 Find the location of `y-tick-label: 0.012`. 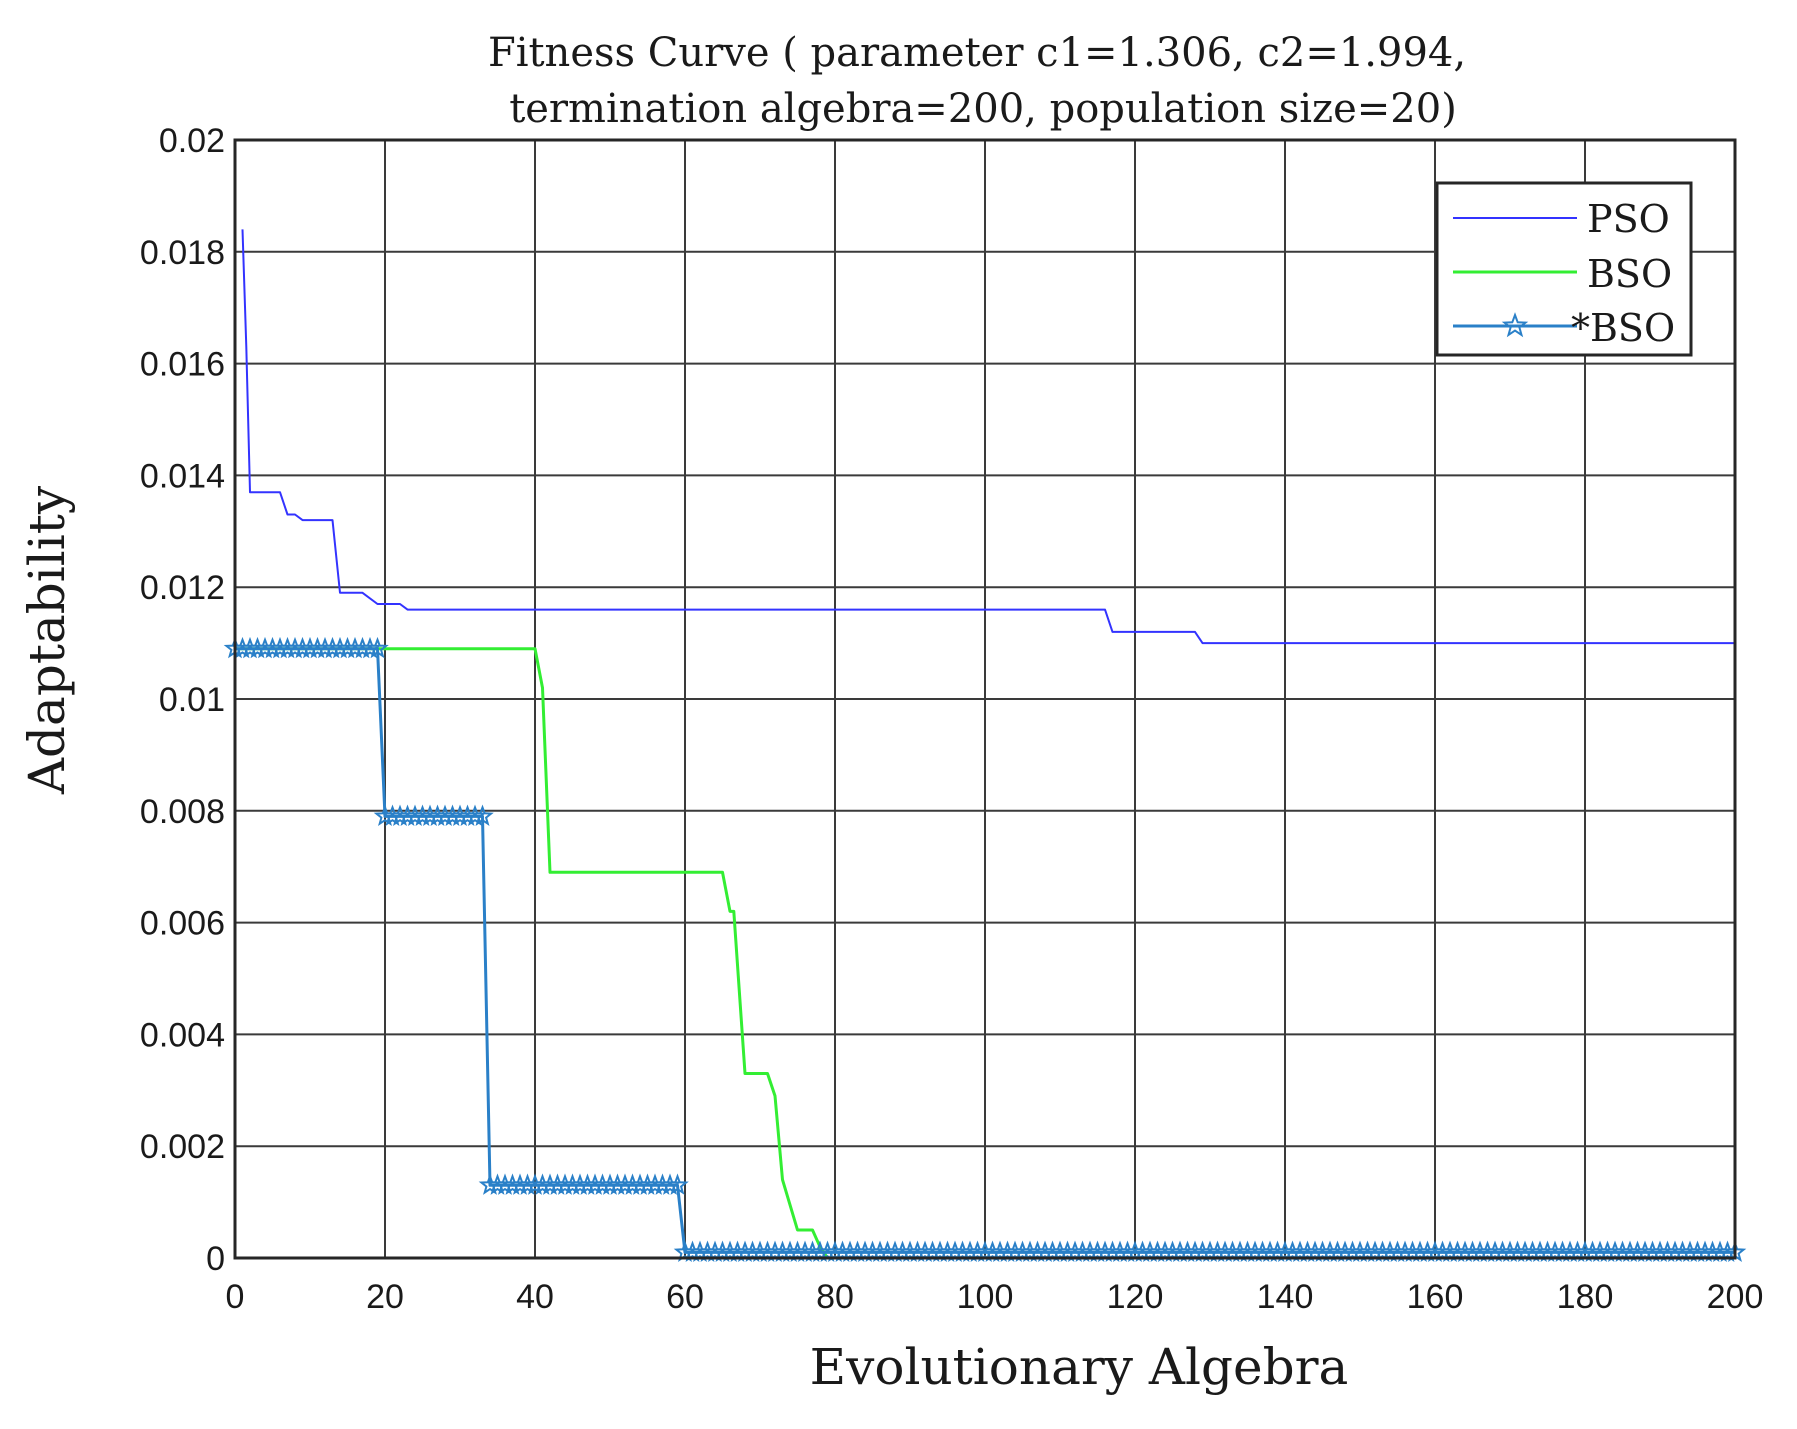

y-tick-label: 0.012 is located at coordinates (182, 588).